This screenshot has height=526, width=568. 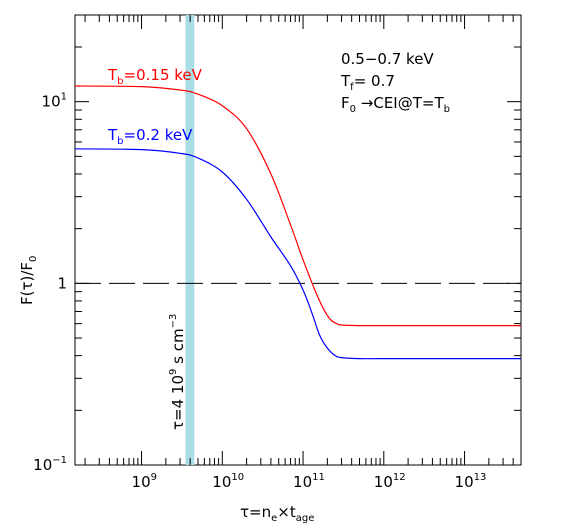 What do you see at coordinates (62, 283) in the screenshot?
I see `y-tick-label: 1` at bounding box center [62, 283].